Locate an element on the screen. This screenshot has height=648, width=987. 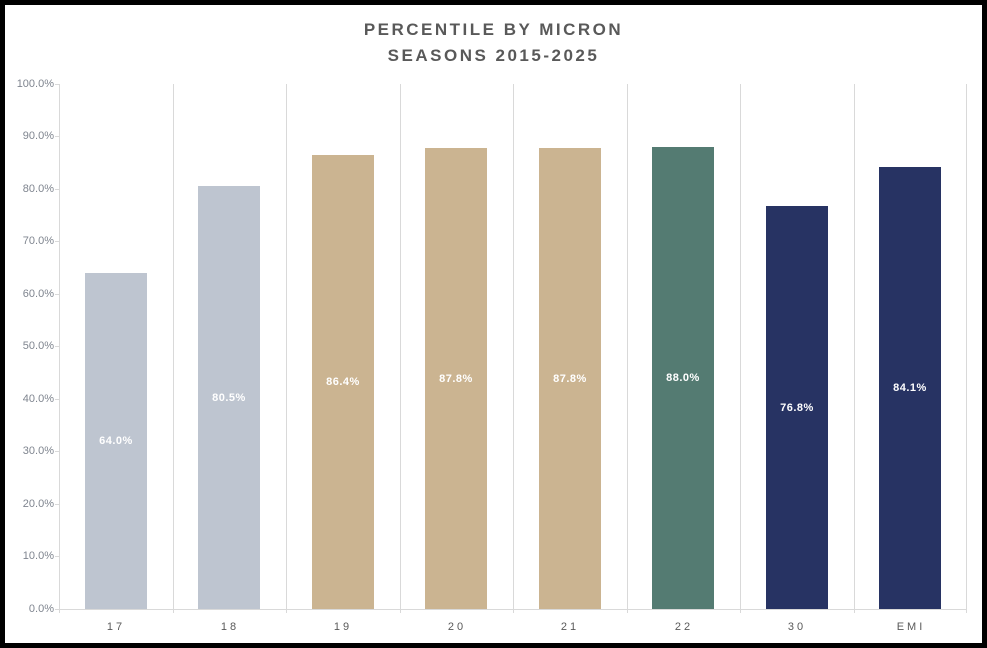
x-category-label-20: 20 is located at coordinates (457, 627).